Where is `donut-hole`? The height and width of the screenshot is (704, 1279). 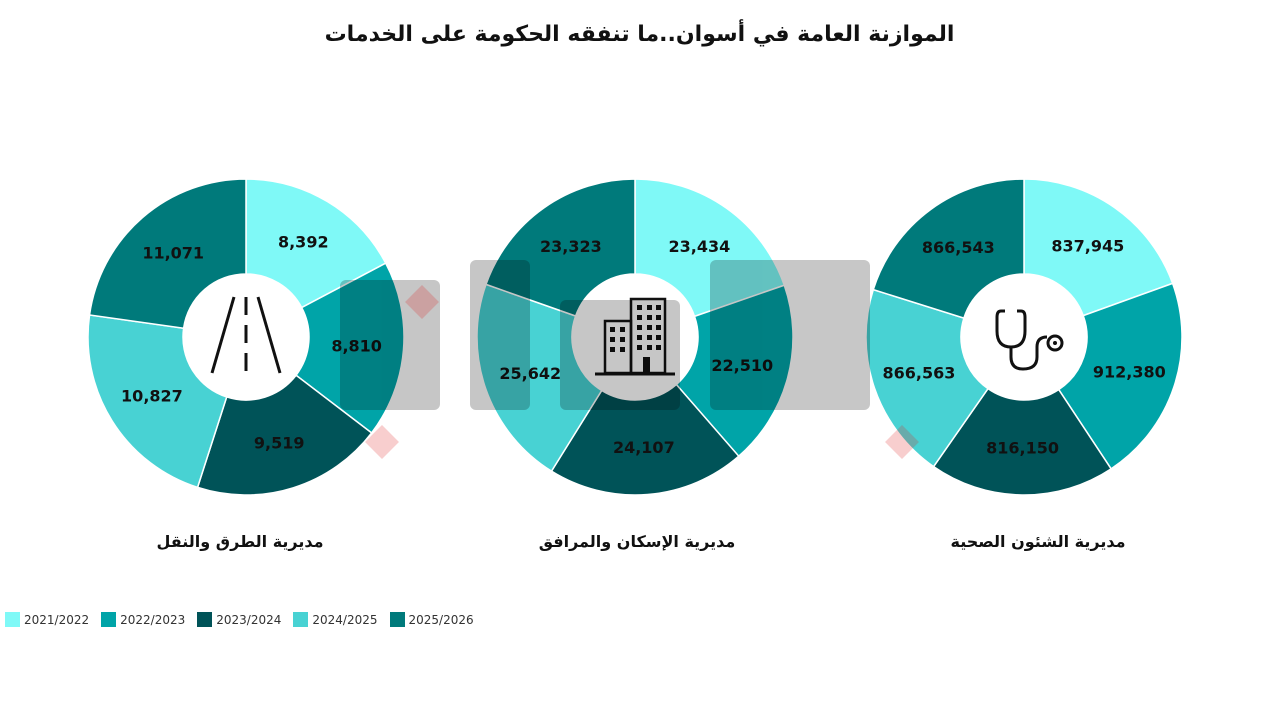 donut-hole is located at coordinates (635, 337).